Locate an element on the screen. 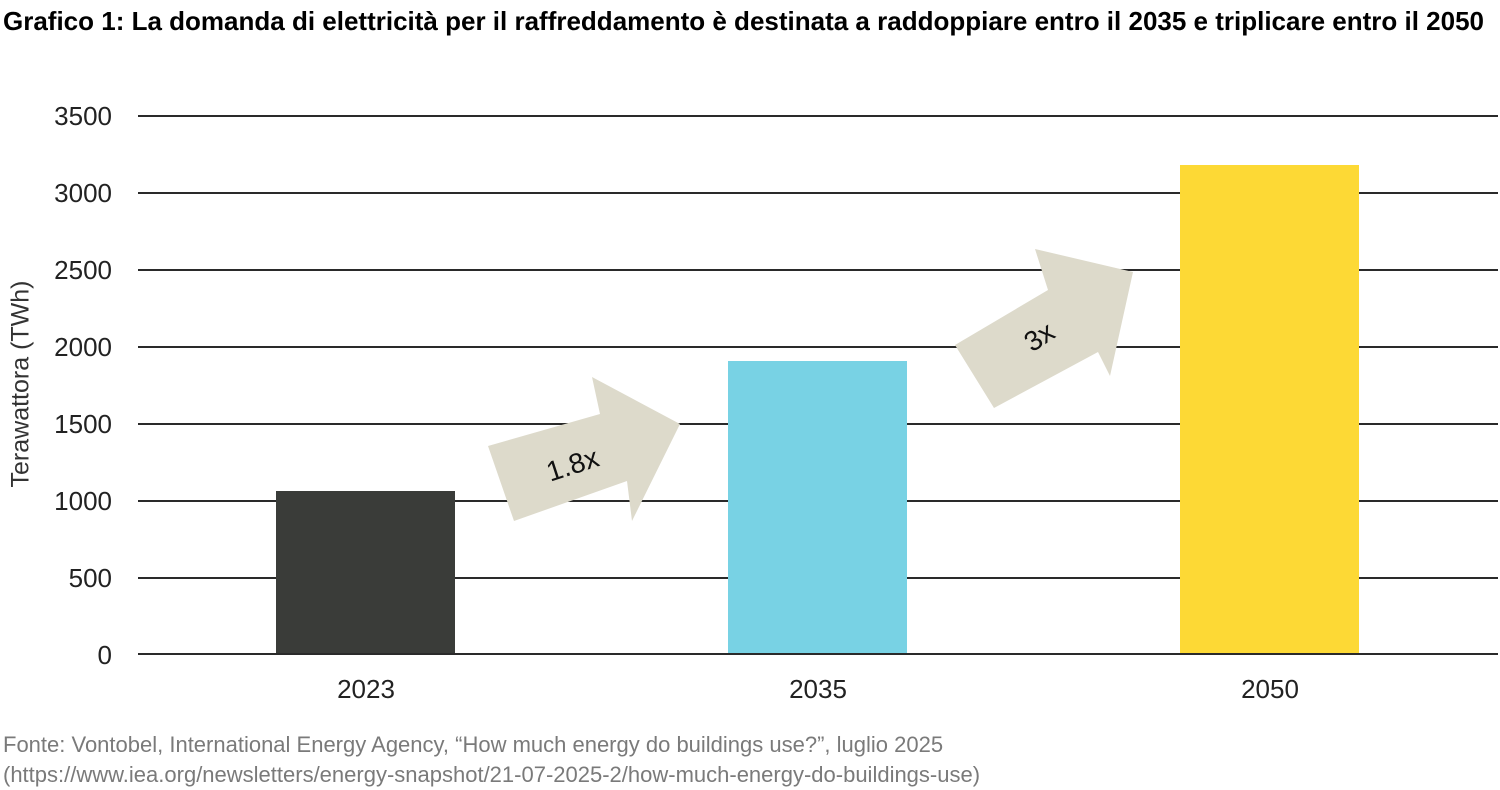 This screenshot has width=1500, height=790. x-tick-label: 2023 is located at coordinates (366, 689).